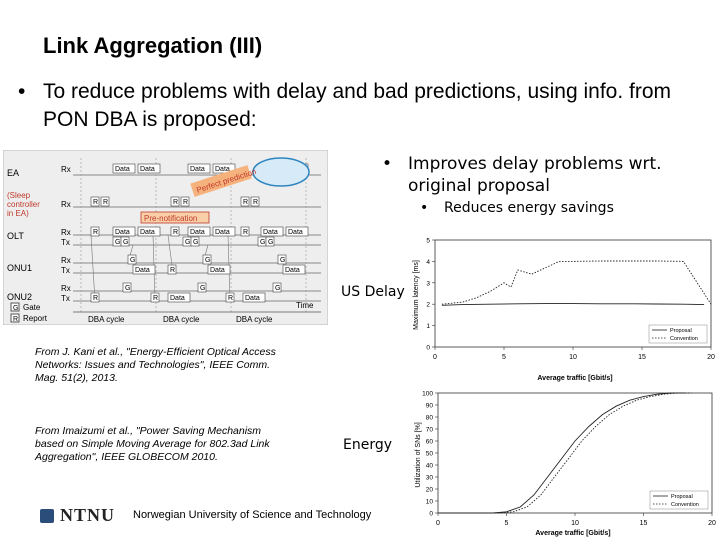 The height and width of the screenshot is (540, 720). Describe the element at coordinates (19, 195) in the screenshot. I see `ea-note-line1: (Sleep` at that location.